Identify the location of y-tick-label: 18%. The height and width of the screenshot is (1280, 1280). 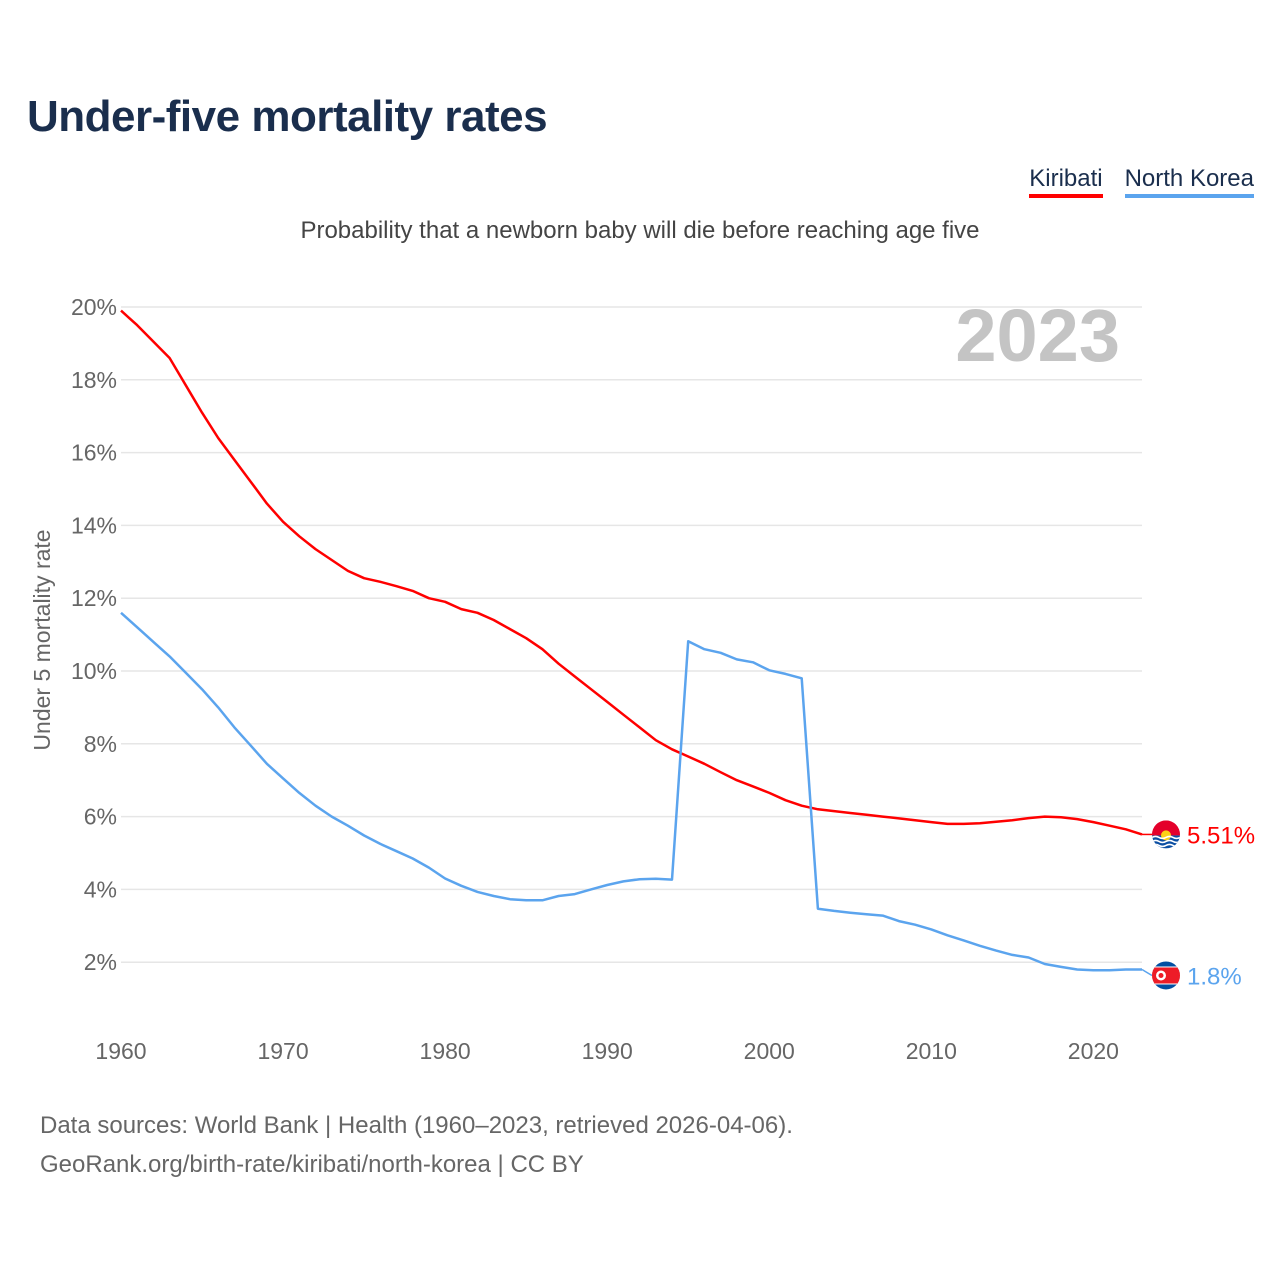
(94, 380).